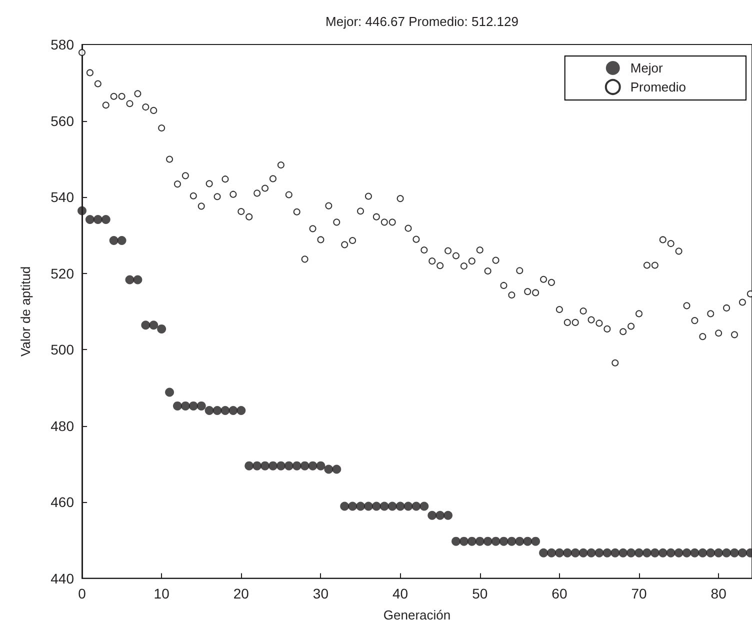  Describe the element at coordinates (560, 593) in the screenshot. I see `x-tick-label: 60` at that location.